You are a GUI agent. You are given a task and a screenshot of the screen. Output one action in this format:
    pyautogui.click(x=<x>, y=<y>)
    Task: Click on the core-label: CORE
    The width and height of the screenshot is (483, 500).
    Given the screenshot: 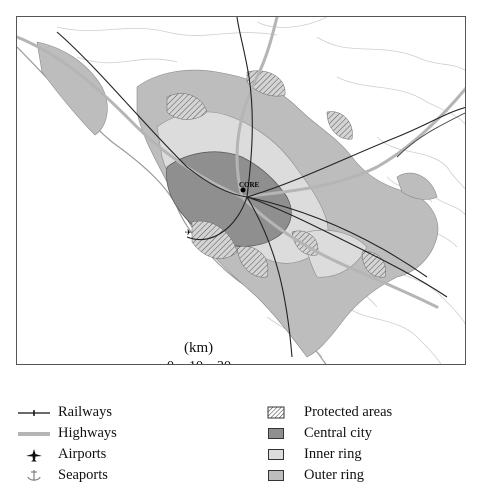 What is the action you would take?
    pyautogui.click(x=249, y=185)
    